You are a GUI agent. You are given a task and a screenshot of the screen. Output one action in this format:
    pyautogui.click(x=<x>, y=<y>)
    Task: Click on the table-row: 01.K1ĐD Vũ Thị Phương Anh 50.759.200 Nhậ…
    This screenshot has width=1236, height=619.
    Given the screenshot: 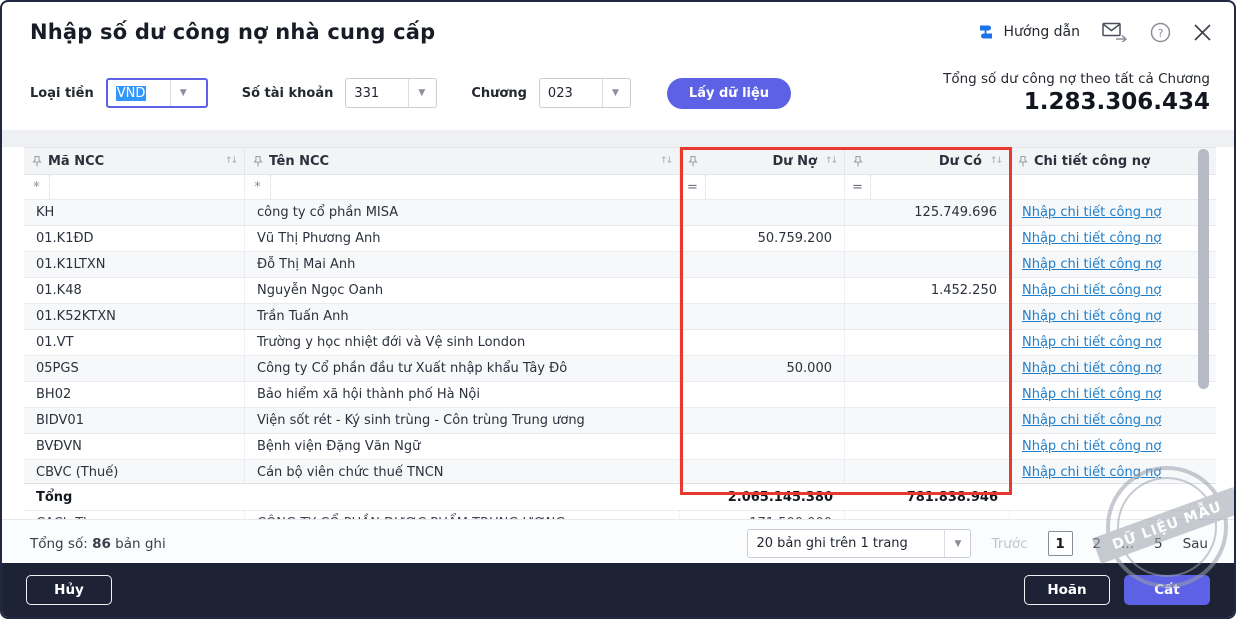 What is the action you would take?
    pyautogui.click(x=620, y=239)
    